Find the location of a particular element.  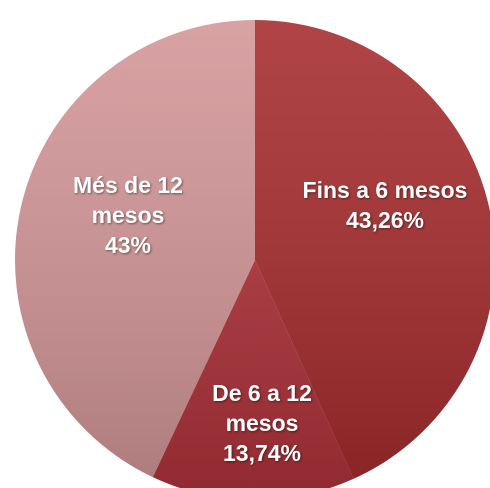

slice-label: De 6 a 12 mesos 13,74% is located at coordinates (262, 423).